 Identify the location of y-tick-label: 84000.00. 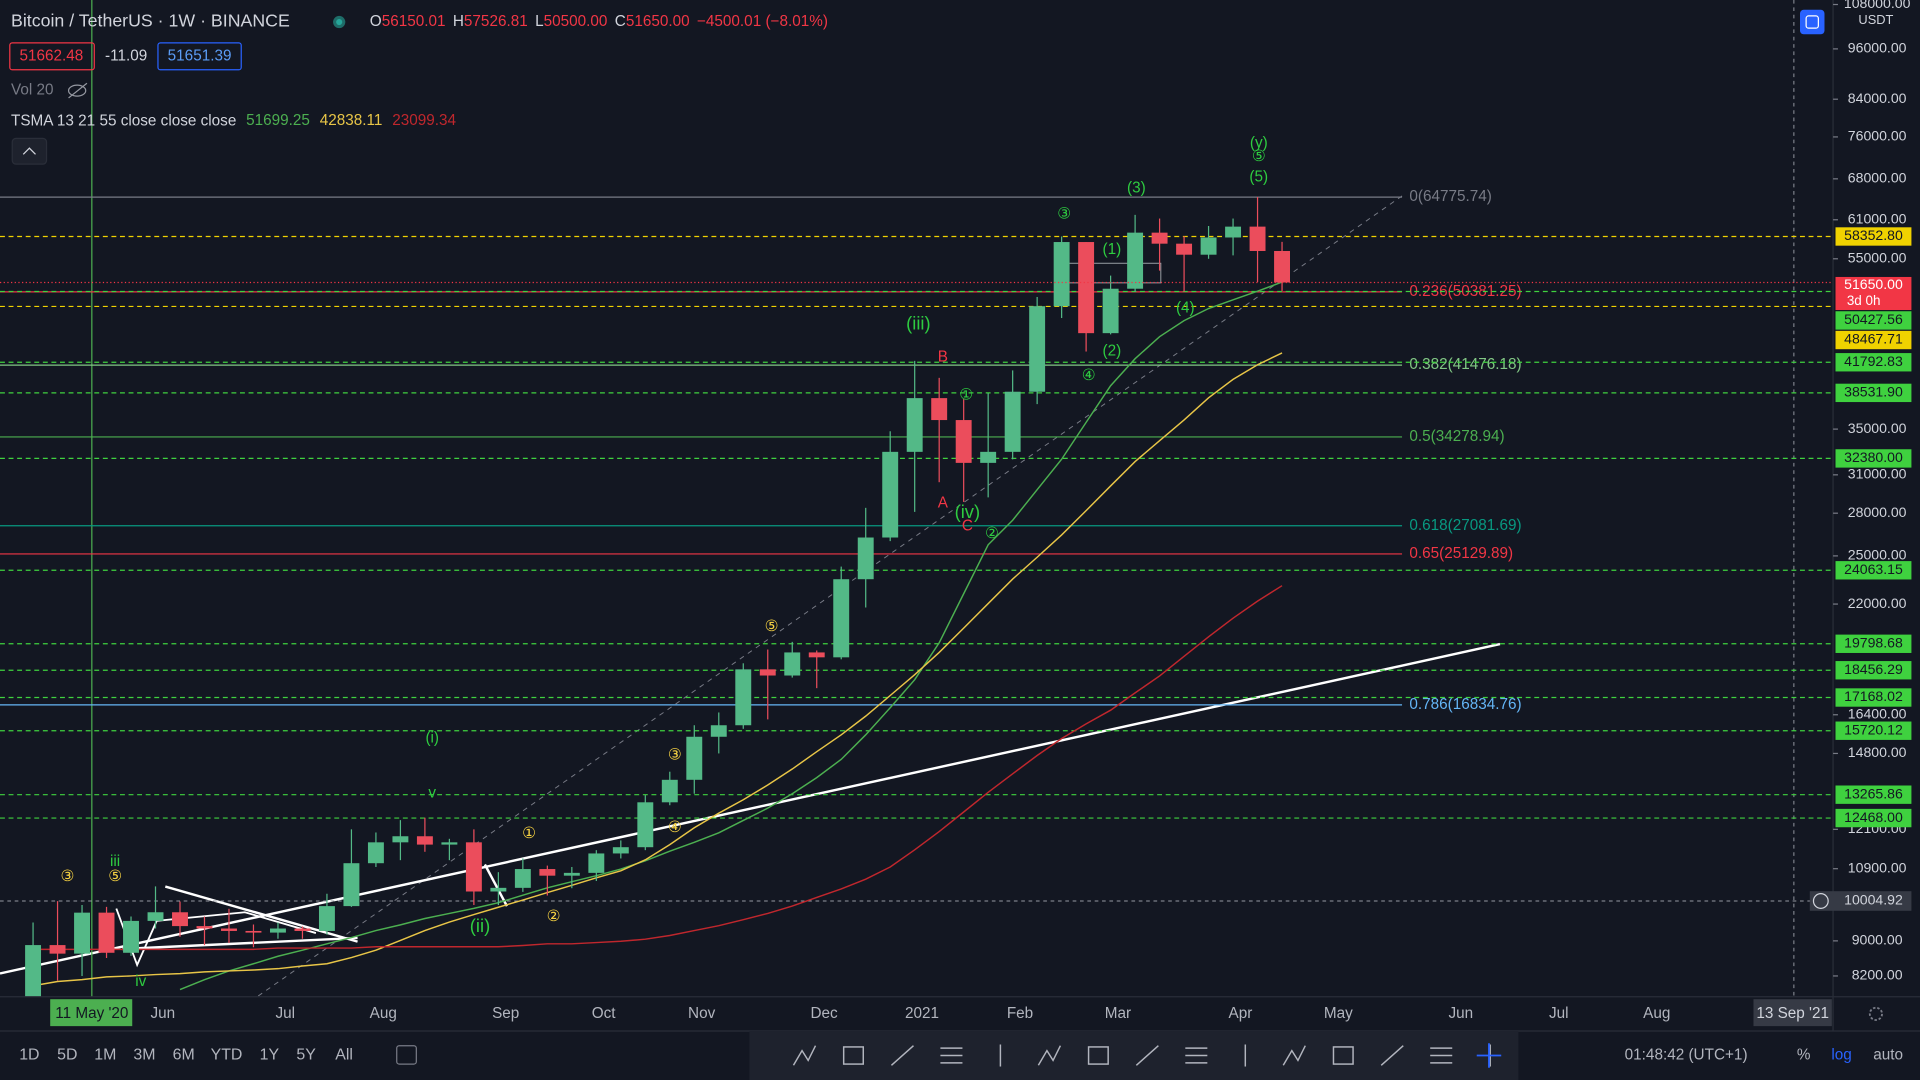
(1877, 98).